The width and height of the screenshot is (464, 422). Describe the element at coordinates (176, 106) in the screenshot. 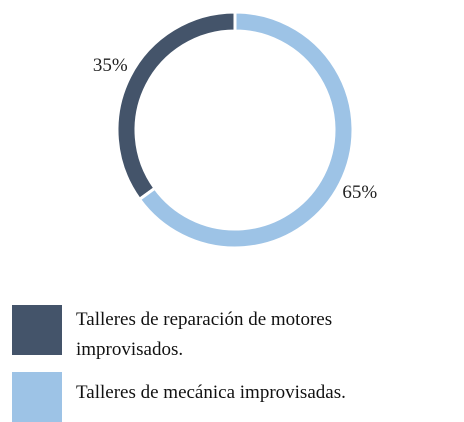

I see `slice` at that location.